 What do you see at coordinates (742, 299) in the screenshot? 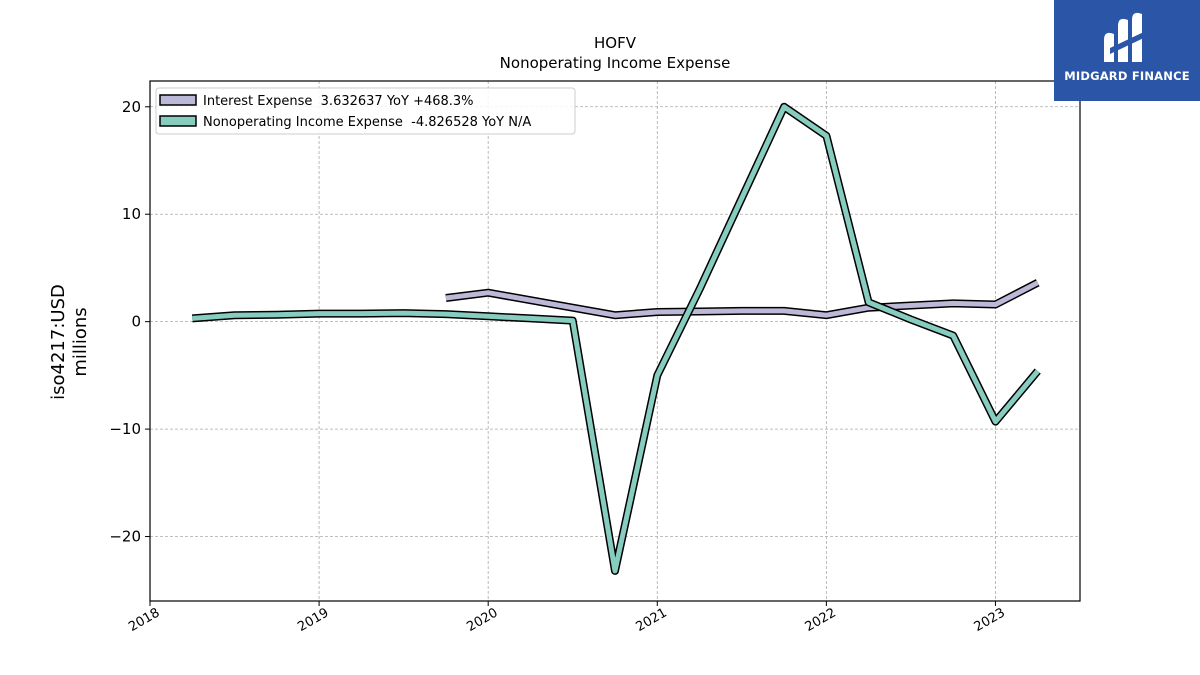
I see `series-1-line` at bounding box center [742, 299].